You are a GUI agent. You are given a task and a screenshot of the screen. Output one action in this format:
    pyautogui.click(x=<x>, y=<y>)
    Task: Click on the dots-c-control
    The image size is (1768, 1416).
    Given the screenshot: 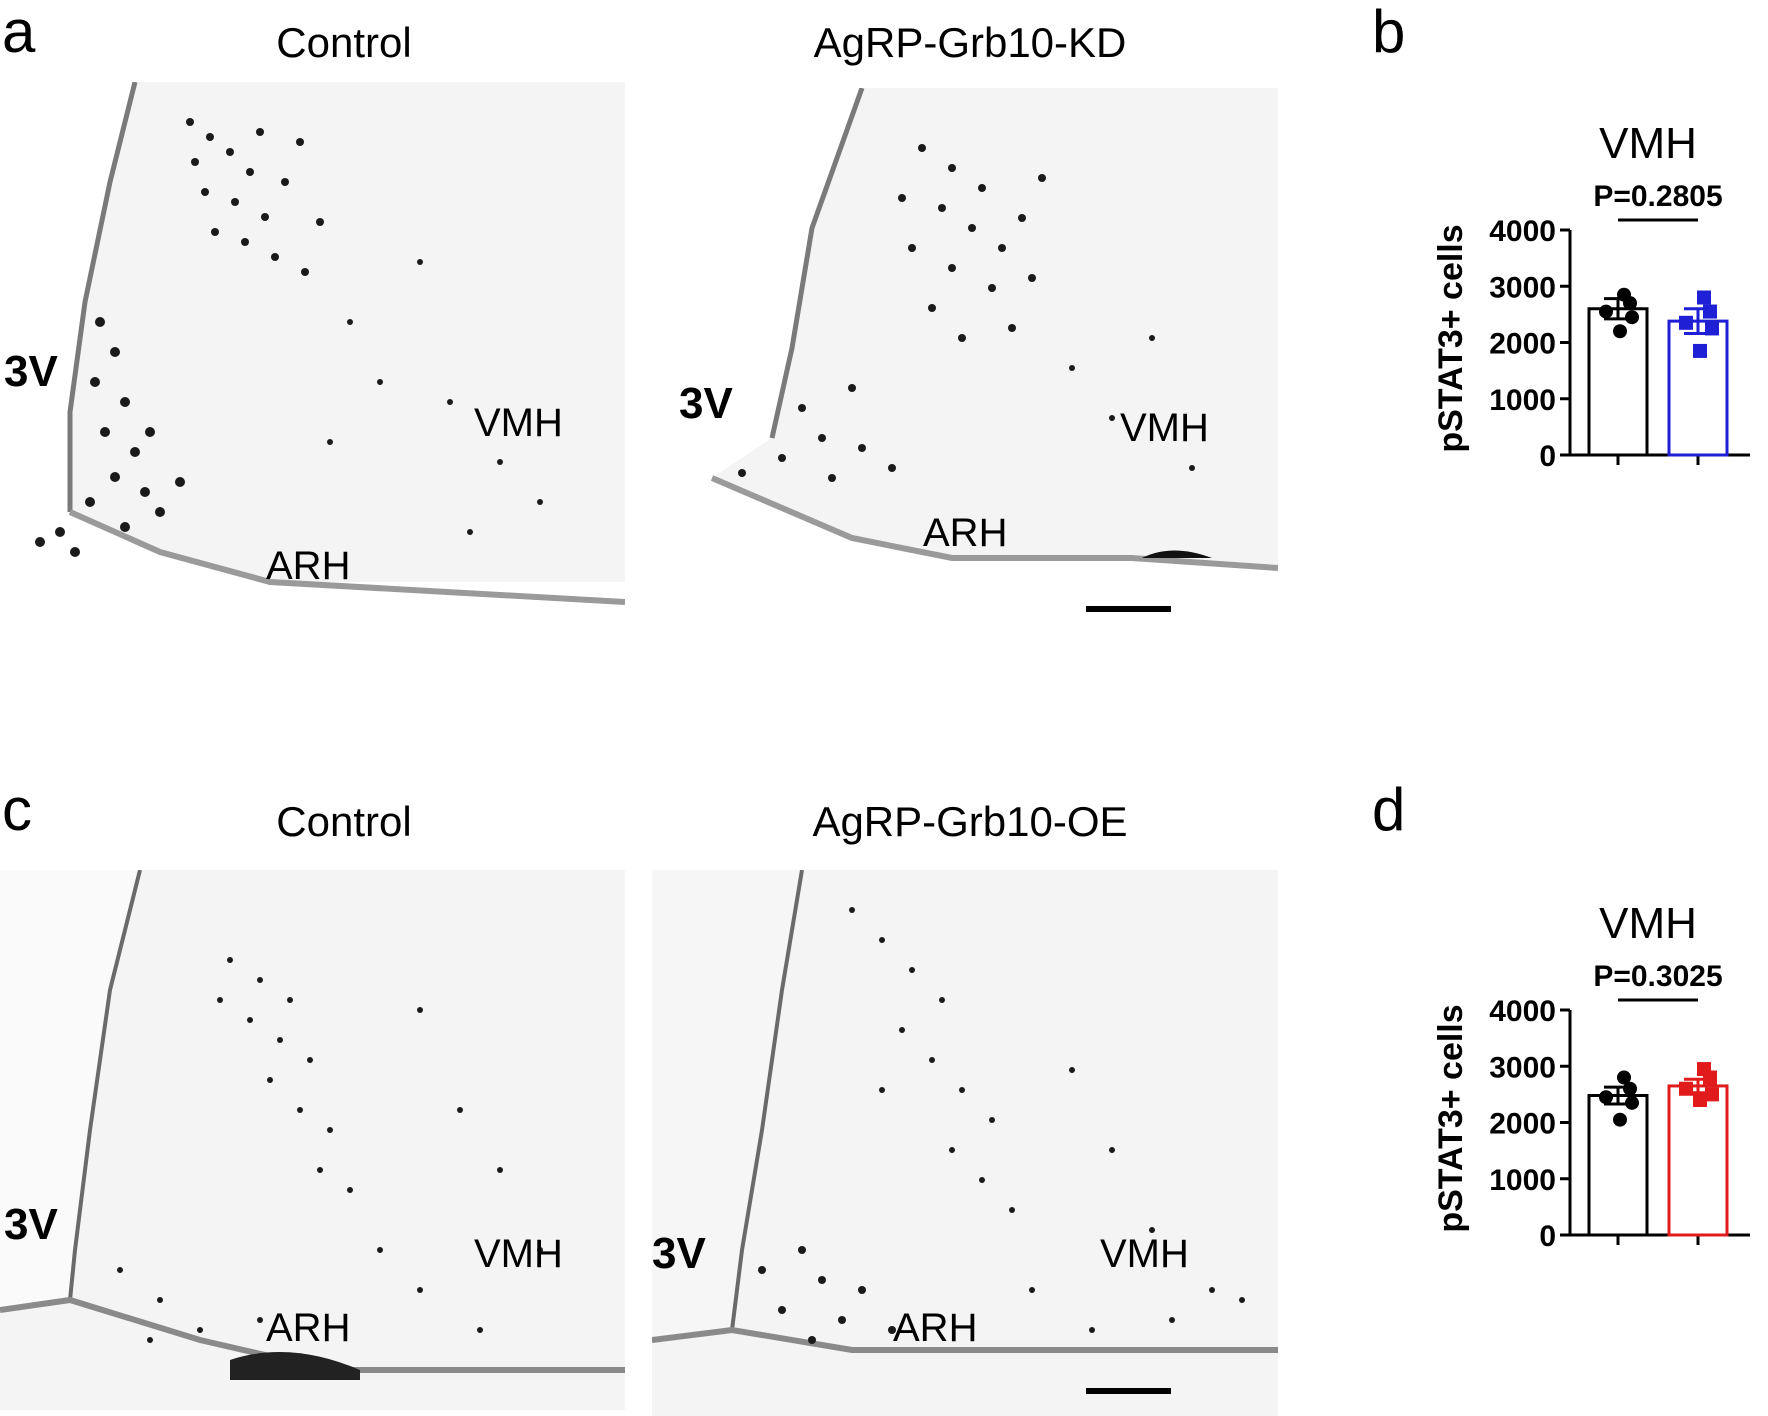 What is the action you would take?
    pyautogui.click(x=330, y=1150)
    